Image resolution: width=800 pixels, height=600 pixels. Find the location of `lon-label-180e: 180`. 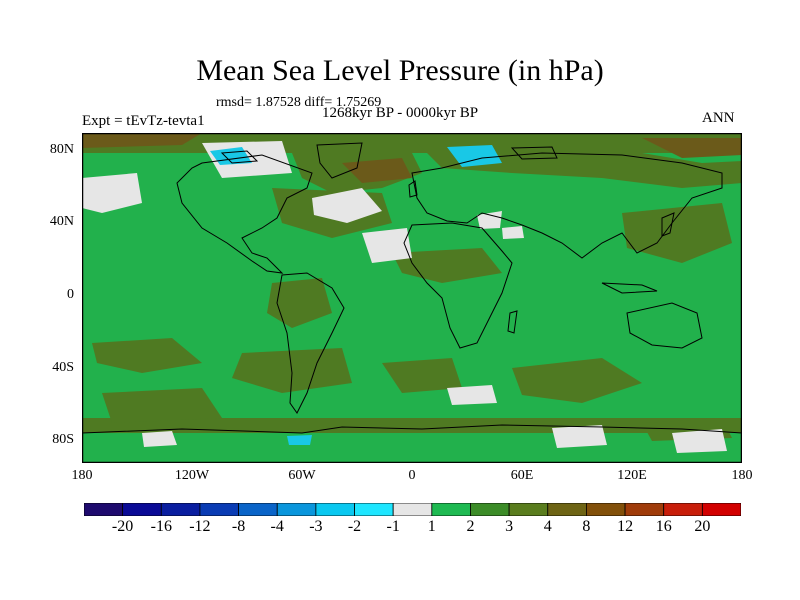

lon-label-180e: 180 is located at coordinates (742, 475).